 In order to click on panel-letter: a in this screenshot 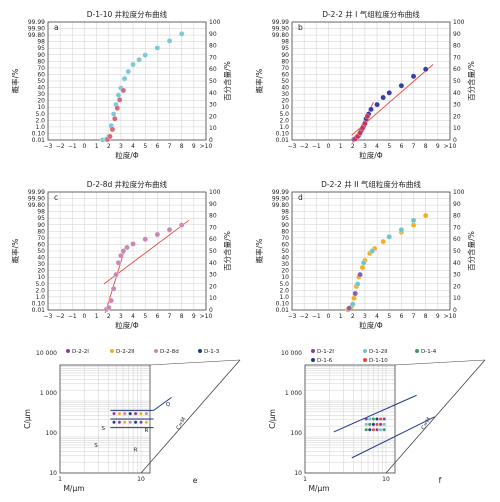, I will do `click(56, 27)`.